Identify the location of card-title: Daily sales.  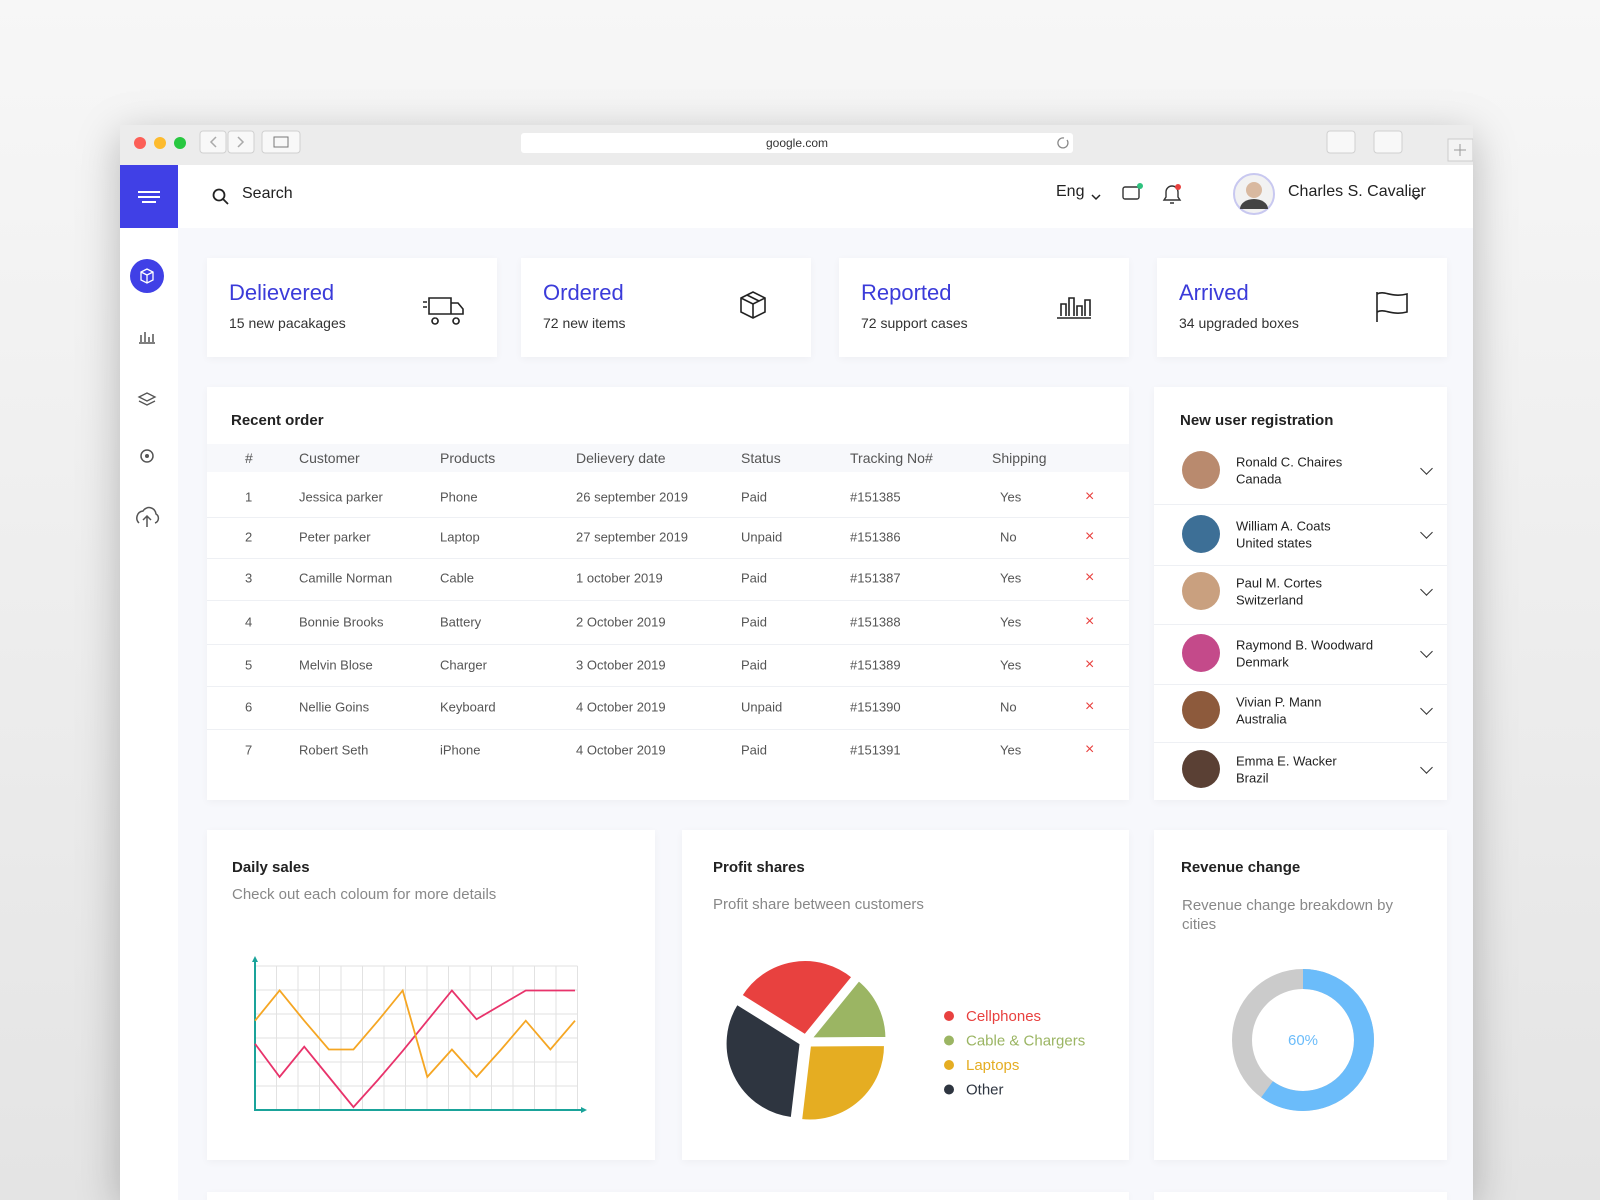
(271, 867).